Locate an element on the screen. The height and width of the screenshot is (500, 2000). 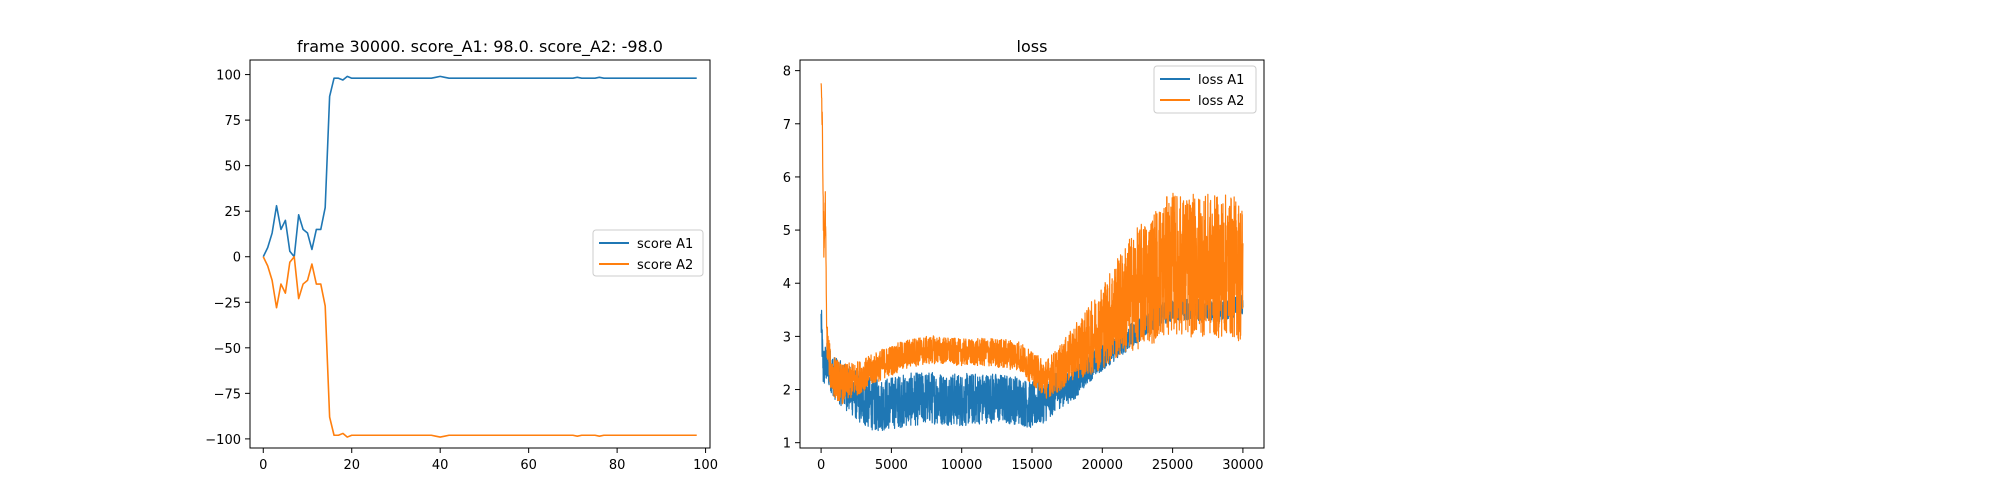
y-tick-label: 1 is located at coordinates (787, 444).